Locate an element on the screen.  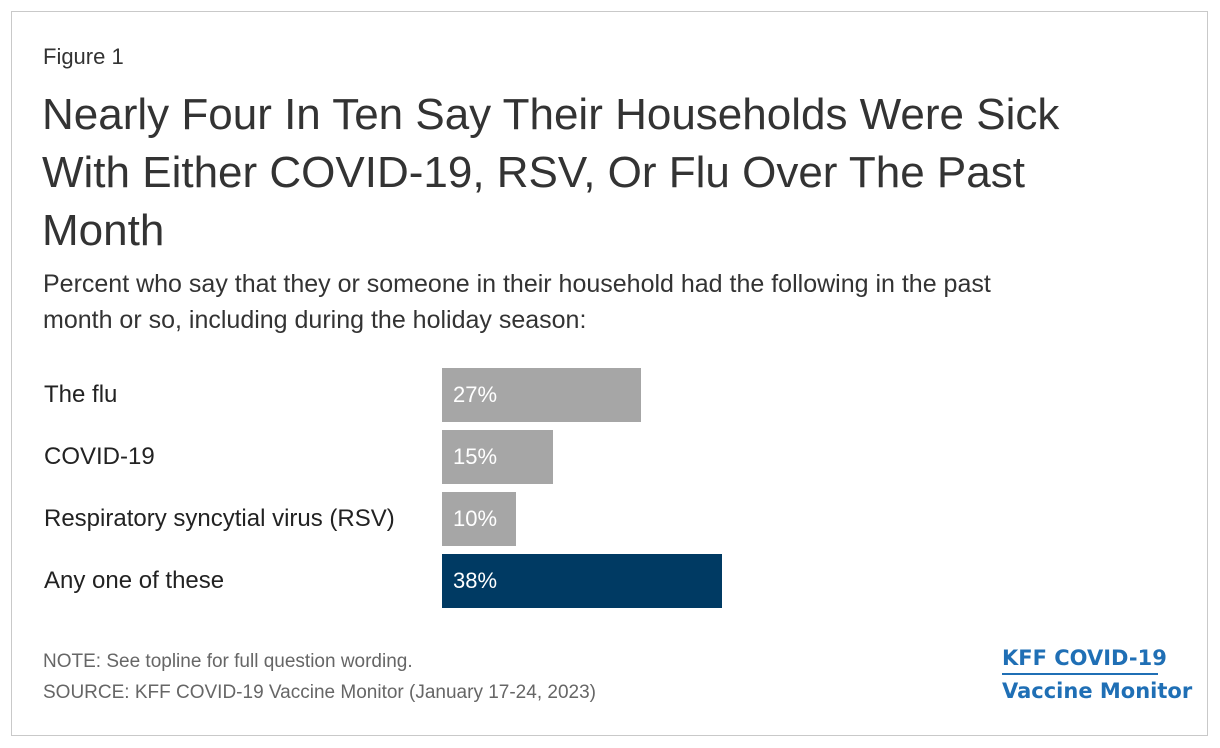
category-label: The flu is located at coordinates (81, 394).